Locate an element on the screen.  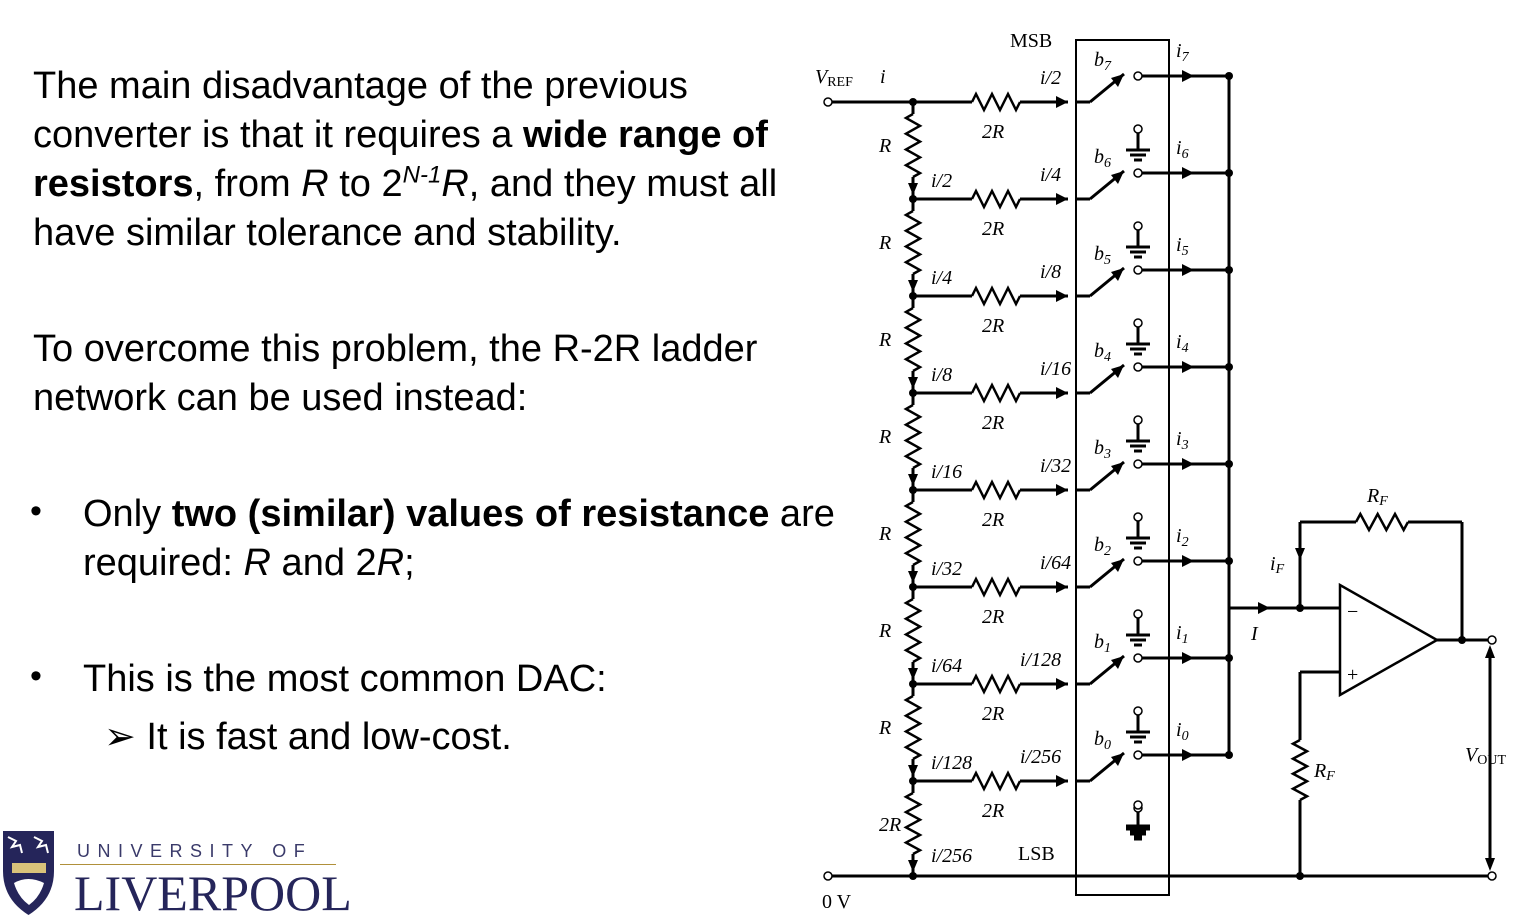
intro-exponent: N-1 is located at coordinates (422, 175).